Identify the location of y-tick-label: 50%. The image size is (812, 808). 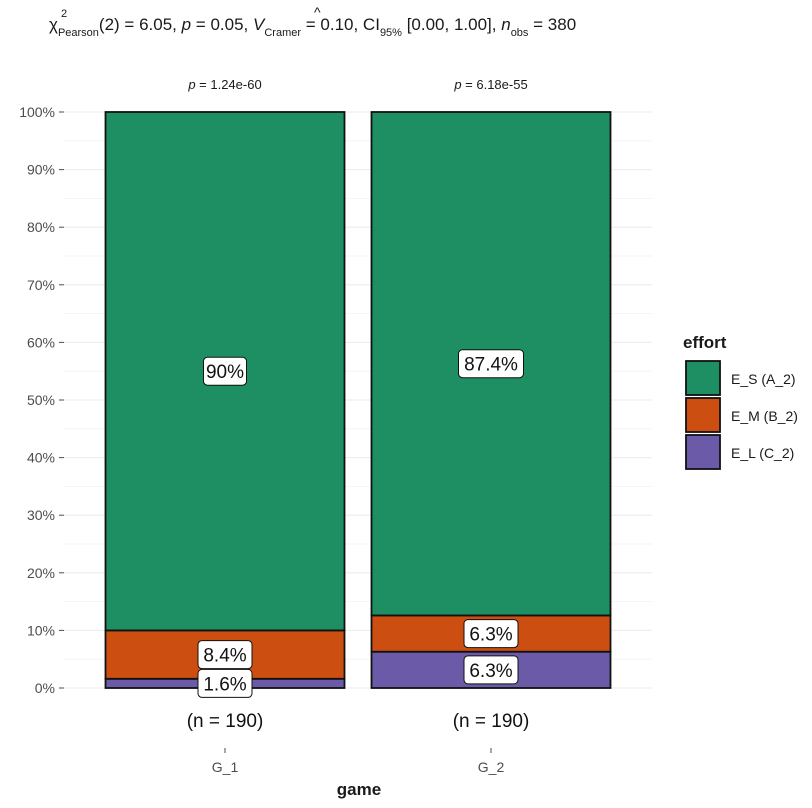
(41, 400).